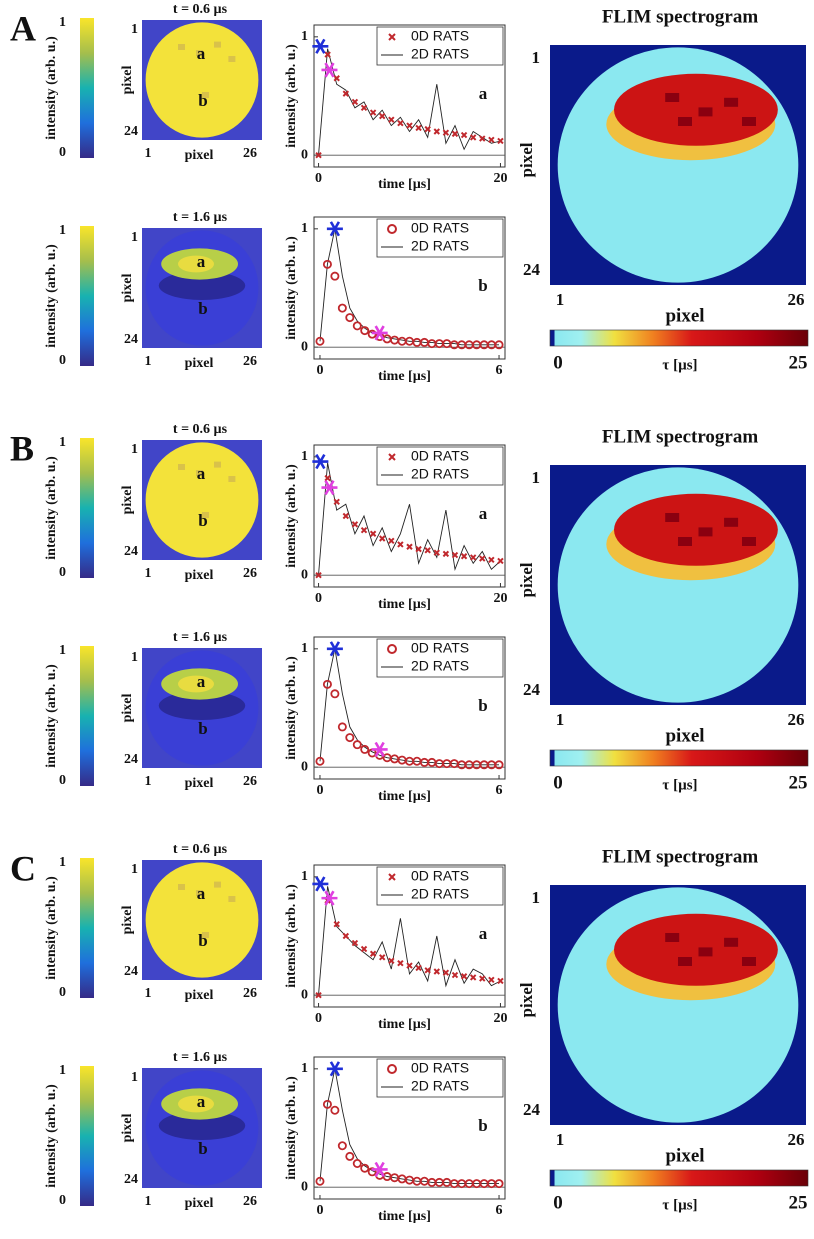 This screenshot has width=814, height=1239. Describe the element at coordinates (558, 1202) in the screenshot. I see `colorbar-tick-label: 0` at that location.